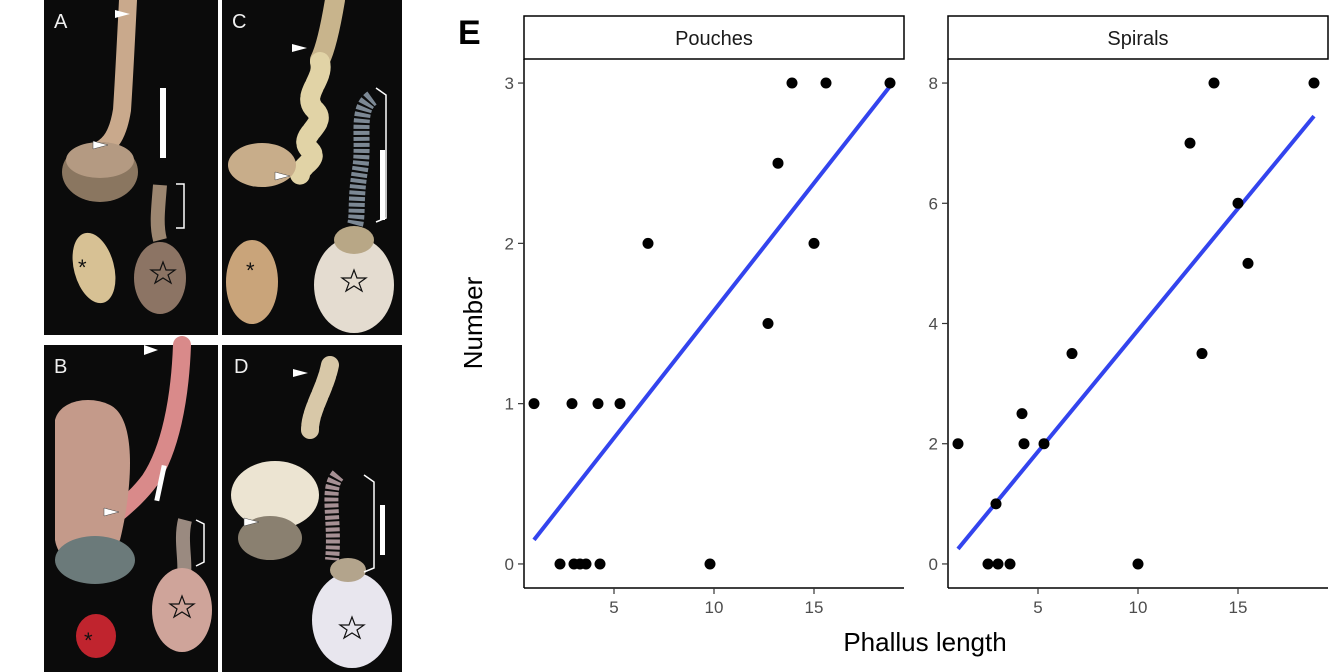  I want to click on strip-label-spirals: Spirals, so click(1137, 39).